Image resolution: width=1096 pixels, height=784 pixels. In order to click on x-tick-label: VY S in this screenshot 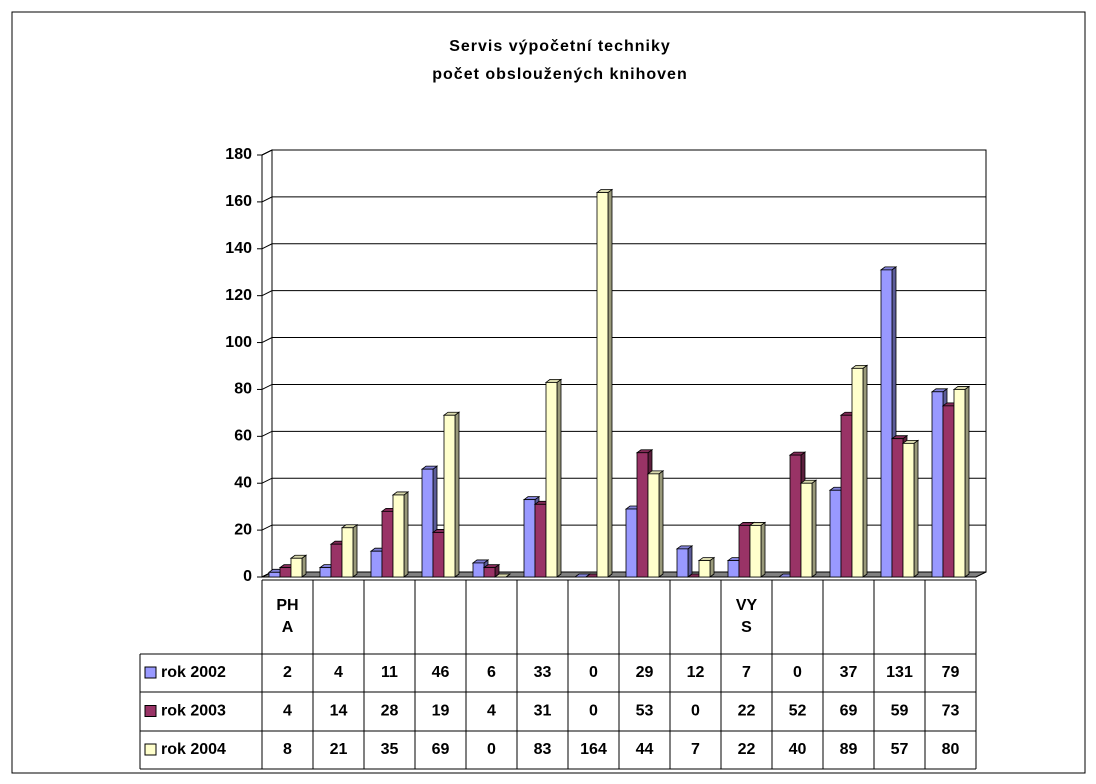, I will do `click(747, 616)`.